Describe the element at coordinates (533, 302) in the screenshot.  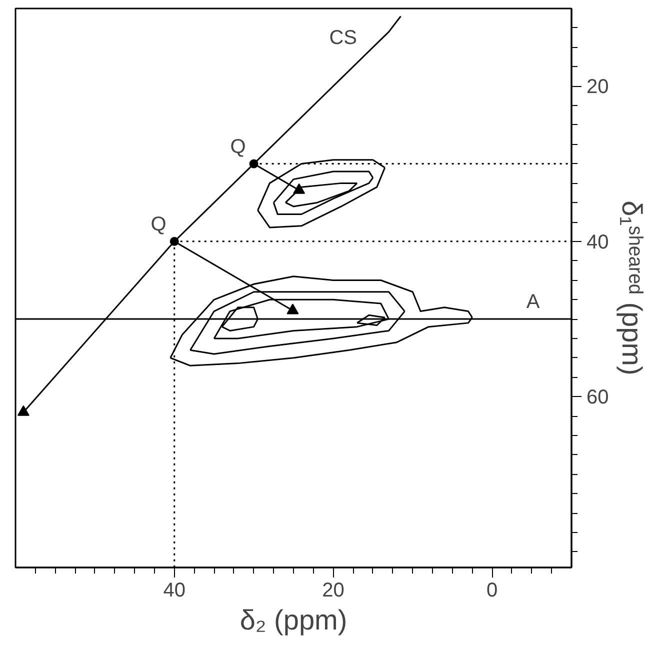
I see `annotation: A` at that location.